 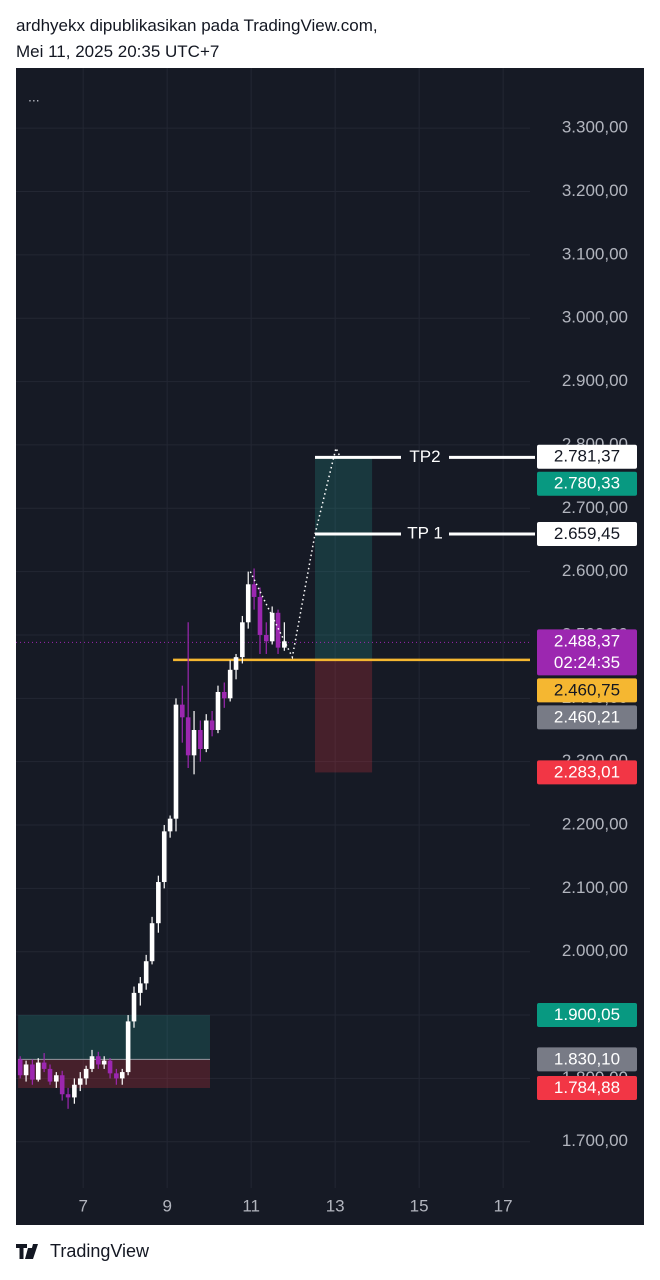 What do you see at coordinates (595, 380) in the screenshot?
I see `y-tick-label: 2.900,00` at bounding box center [595, 380].